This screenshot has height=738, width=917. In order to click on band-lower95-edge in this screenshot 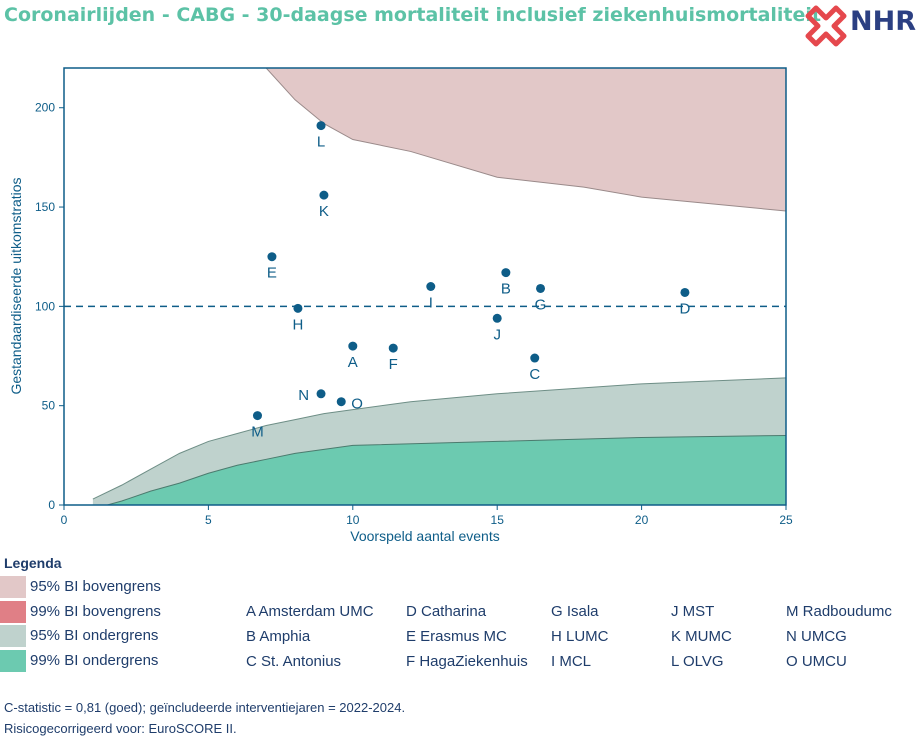, I will do `click(439, 438)`.